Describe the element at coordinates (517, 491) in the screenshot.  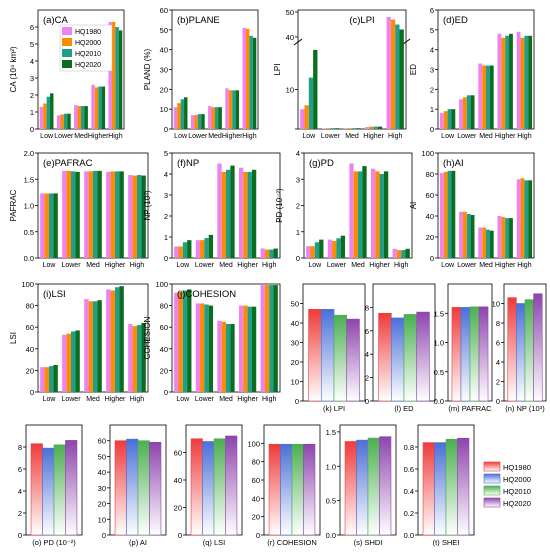
I see `legend-label-hq2010: HQ2010` at that location.